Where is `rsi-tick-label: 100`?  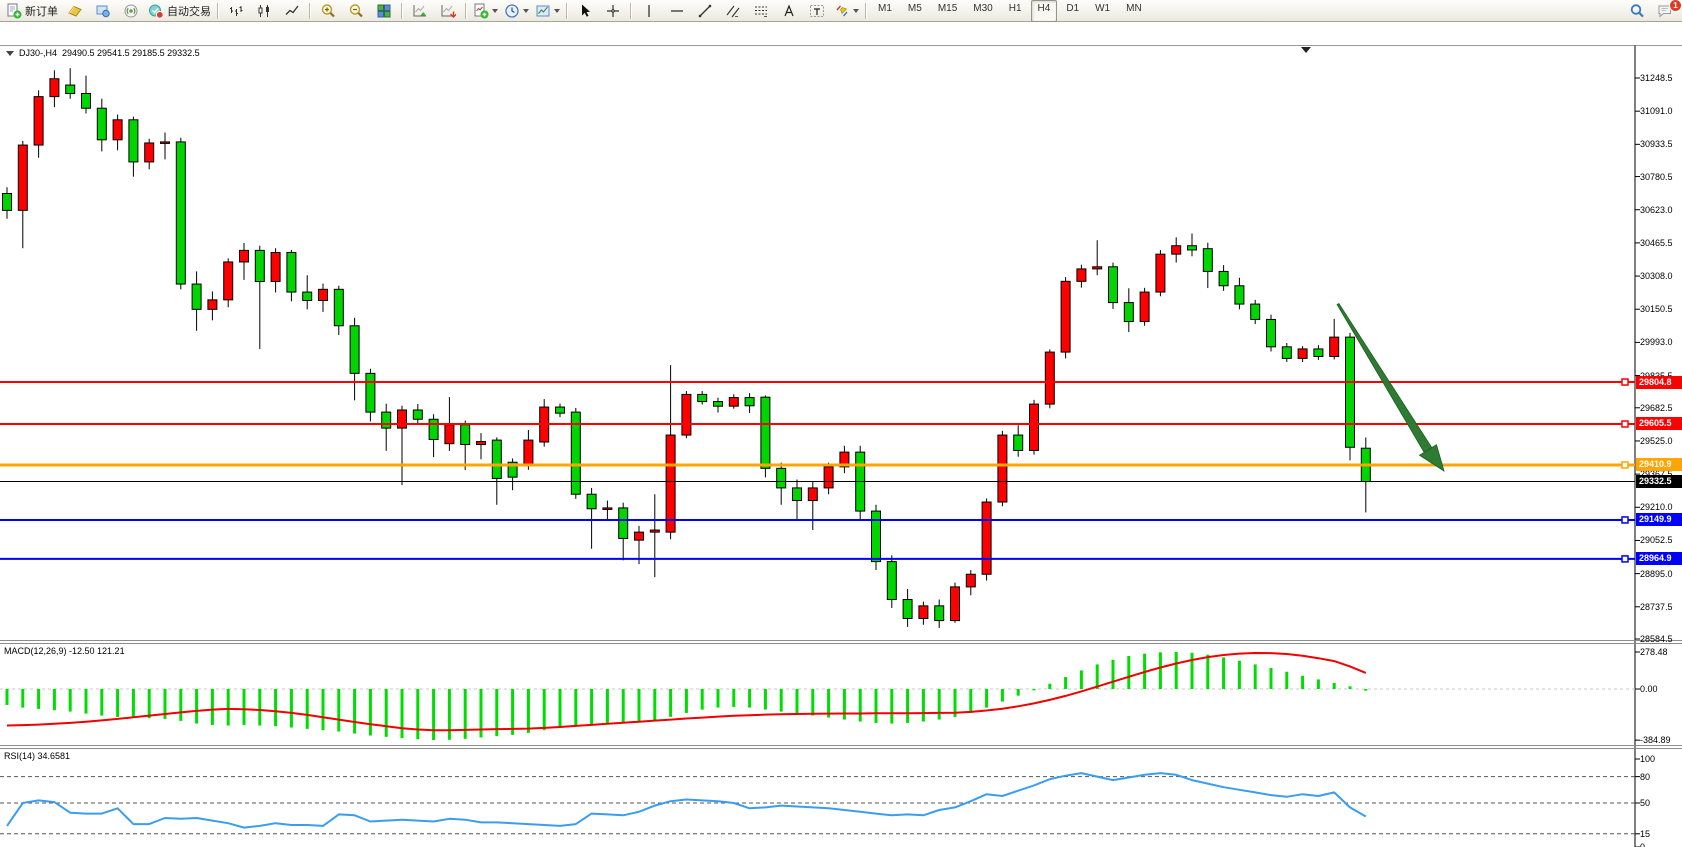
rsi-tick-label: 100 is located at coordinates (1648, 759).